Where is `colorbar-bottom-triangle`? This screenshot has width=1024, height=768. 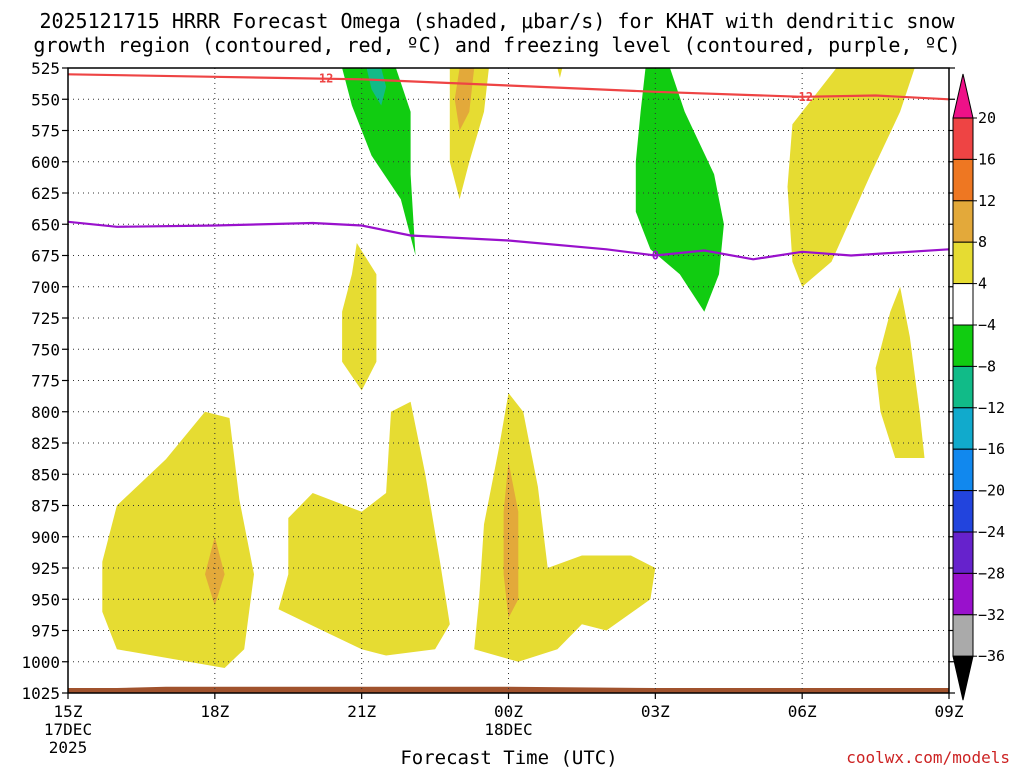
colorbar-bottom-triangle is located at coordinates (963, 678).